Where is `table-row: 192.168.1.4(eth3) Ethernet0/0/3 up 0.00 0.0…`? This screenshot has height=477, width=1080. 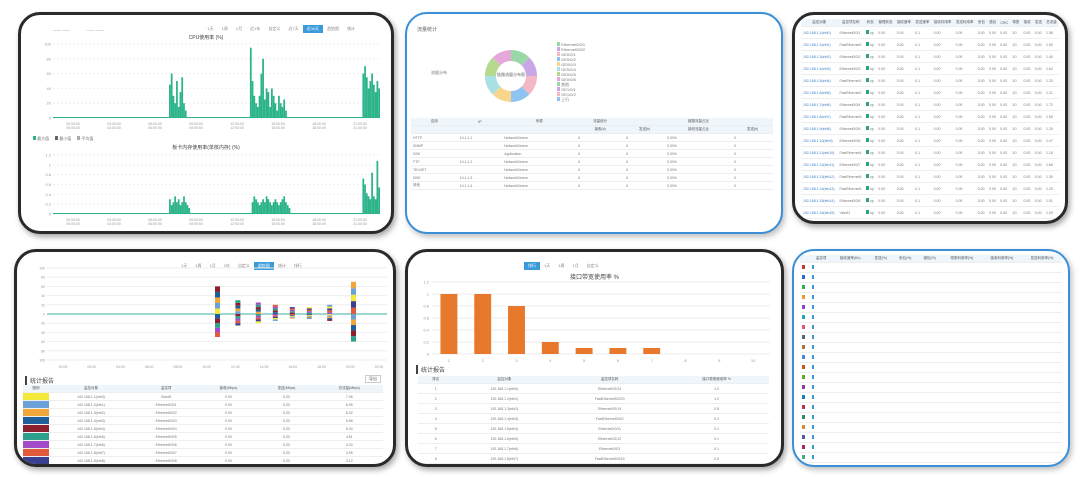
table-row: 192.168.1.4(eth3) Ethernet0/0/3 up 0.00 0.0… is located at coordinates (930, 68).